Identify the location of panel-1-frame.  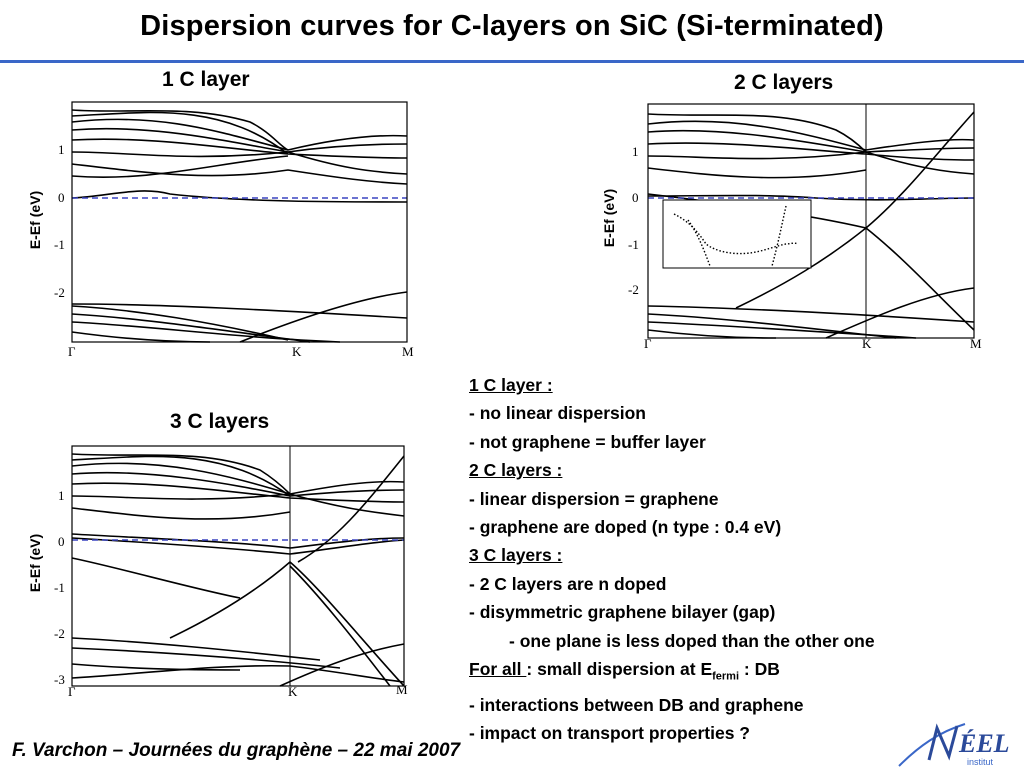
(239, 222).